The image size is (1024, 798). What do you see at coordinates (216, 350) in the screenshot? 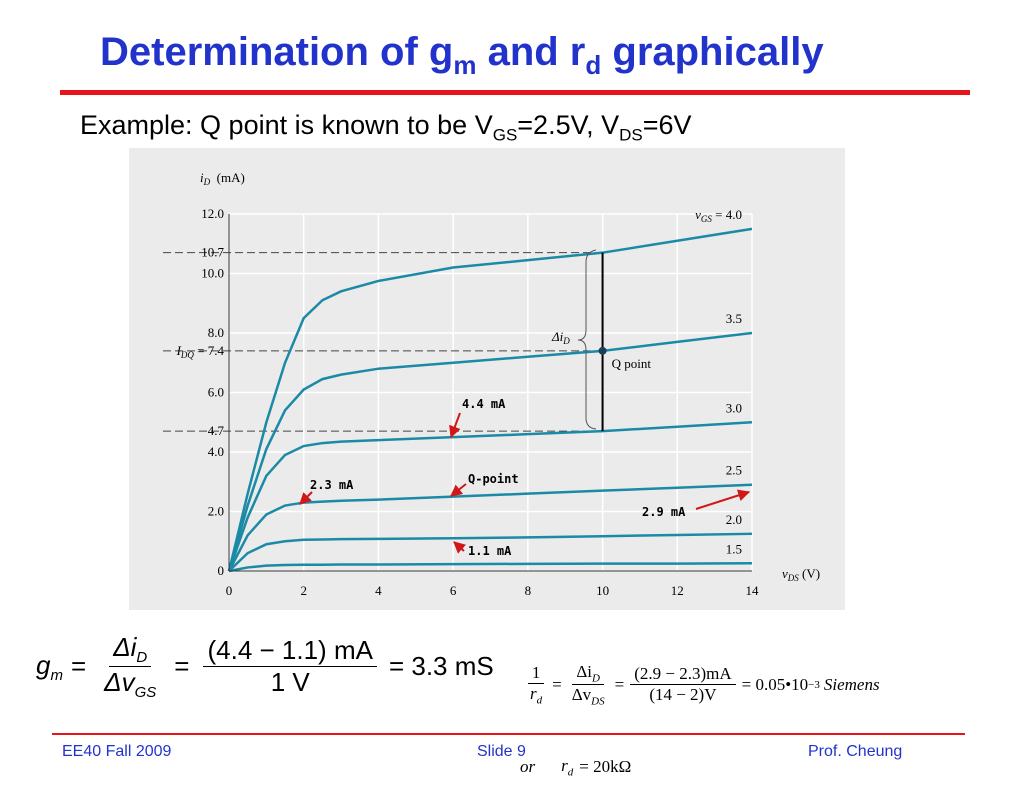
I see `tick-value: 7.4` at bounding box center [216, 350].